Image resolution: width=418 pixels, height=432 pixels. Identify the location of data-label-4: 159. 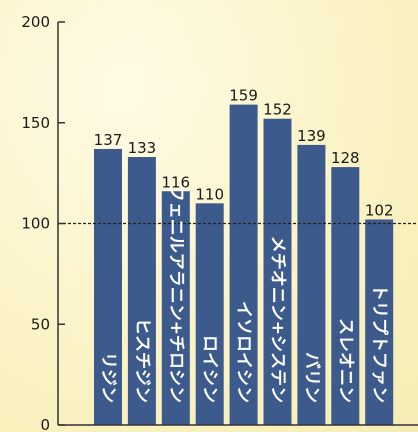
(243, 96).